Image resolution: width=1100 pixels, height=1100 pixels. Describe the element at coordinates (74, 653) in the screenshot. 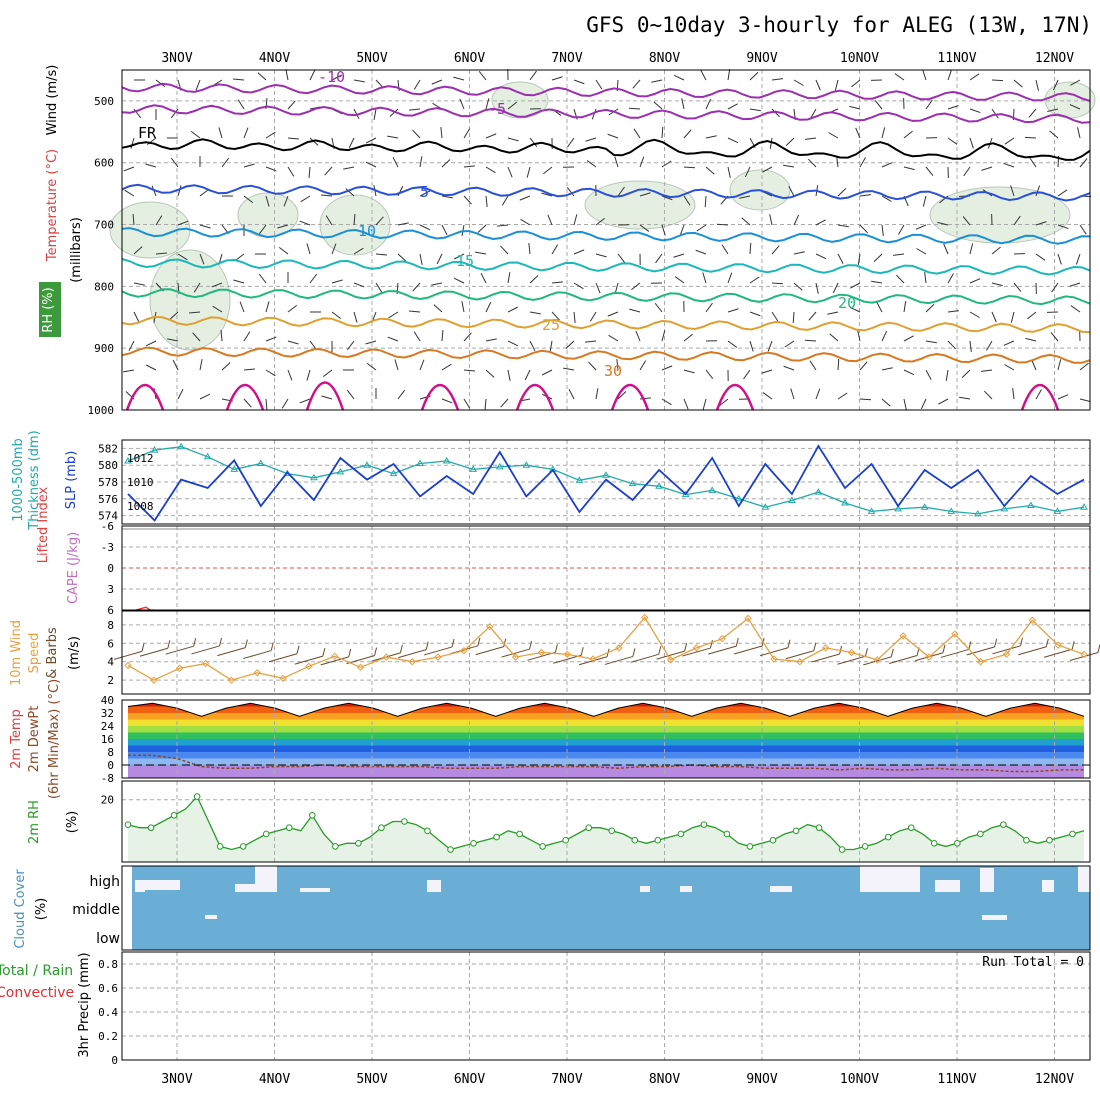

I see `axis-label: (m/s)` at that location.